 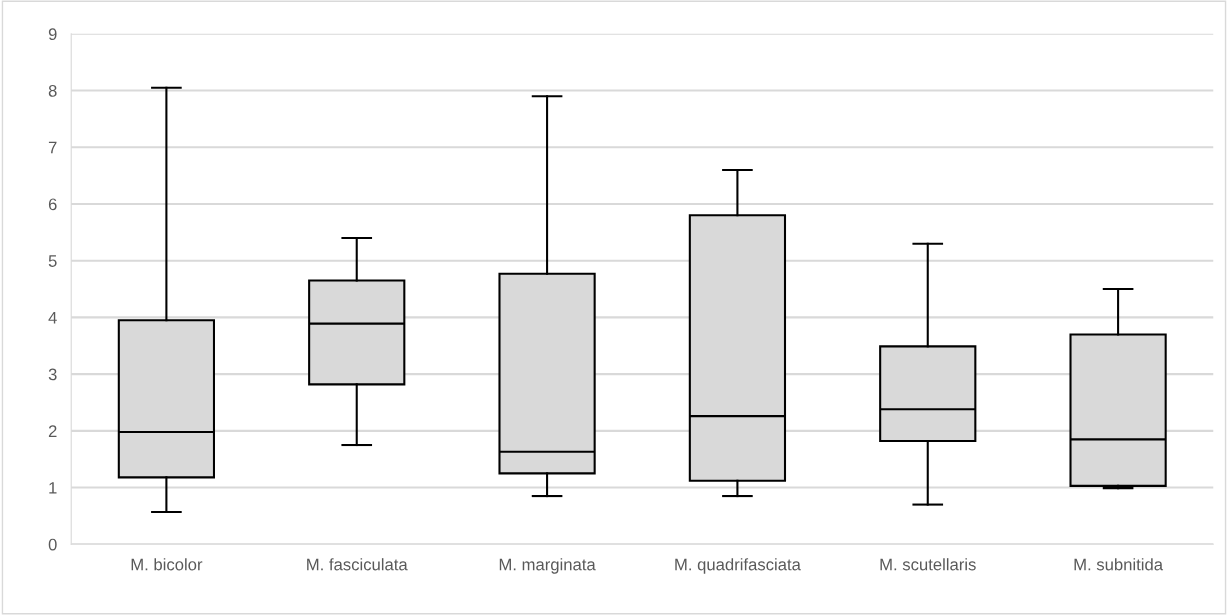 I want to click on x-tick-label: M. quadrifasciata, so click(x=738, y=566).